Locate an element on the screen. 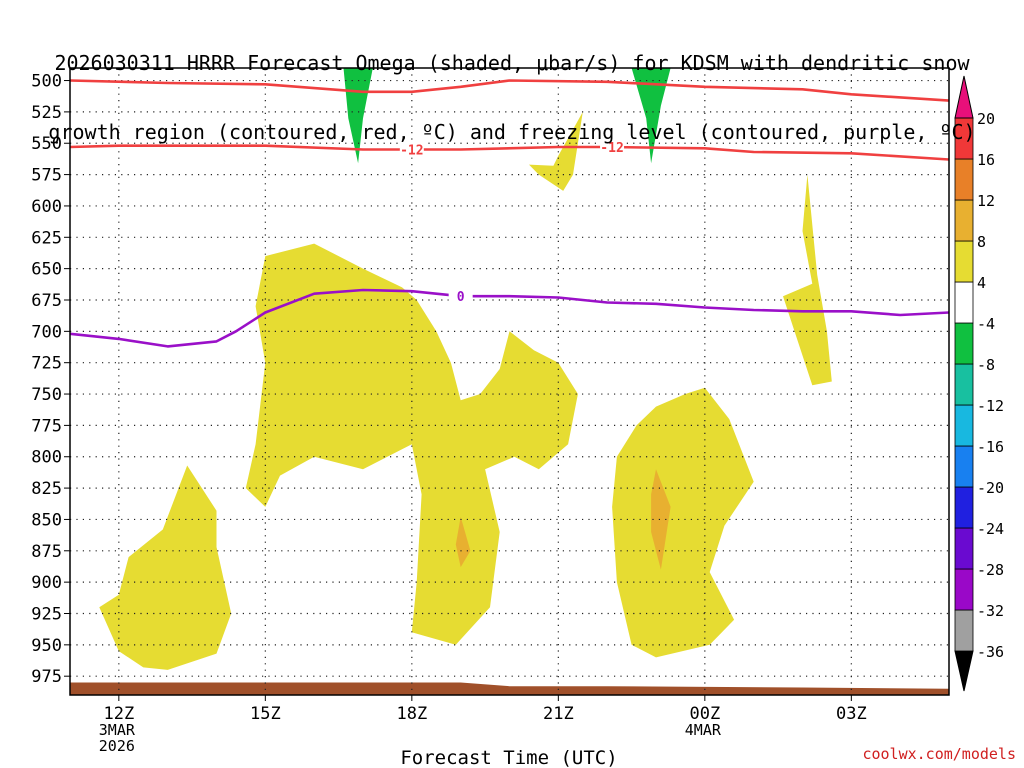 The width and height of the screenshot is (1024, 768). contour-label-2-0: 0 is located at coordinates (461, 297).